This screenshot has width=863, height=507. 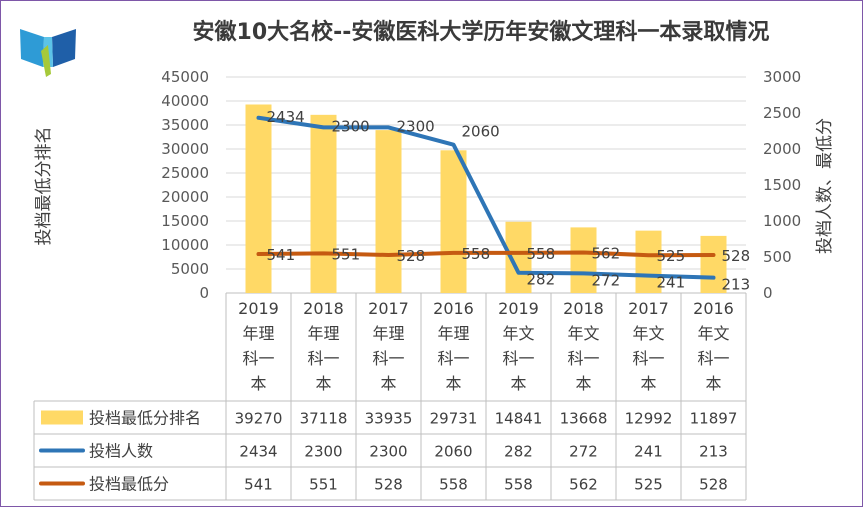 What do you see at coordinates (671, 283) in the screenshot?
I see `data-label-count: 241` at bounding box center [671, 283].